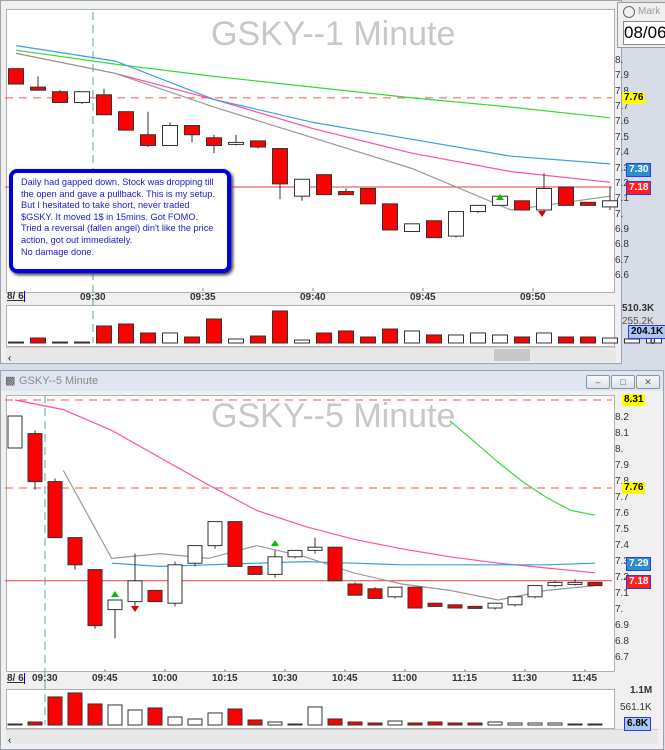  Describe the element at coordinates (646, 332) in the screenshot. I see `volume-last-tag: 204.1K` at that location.